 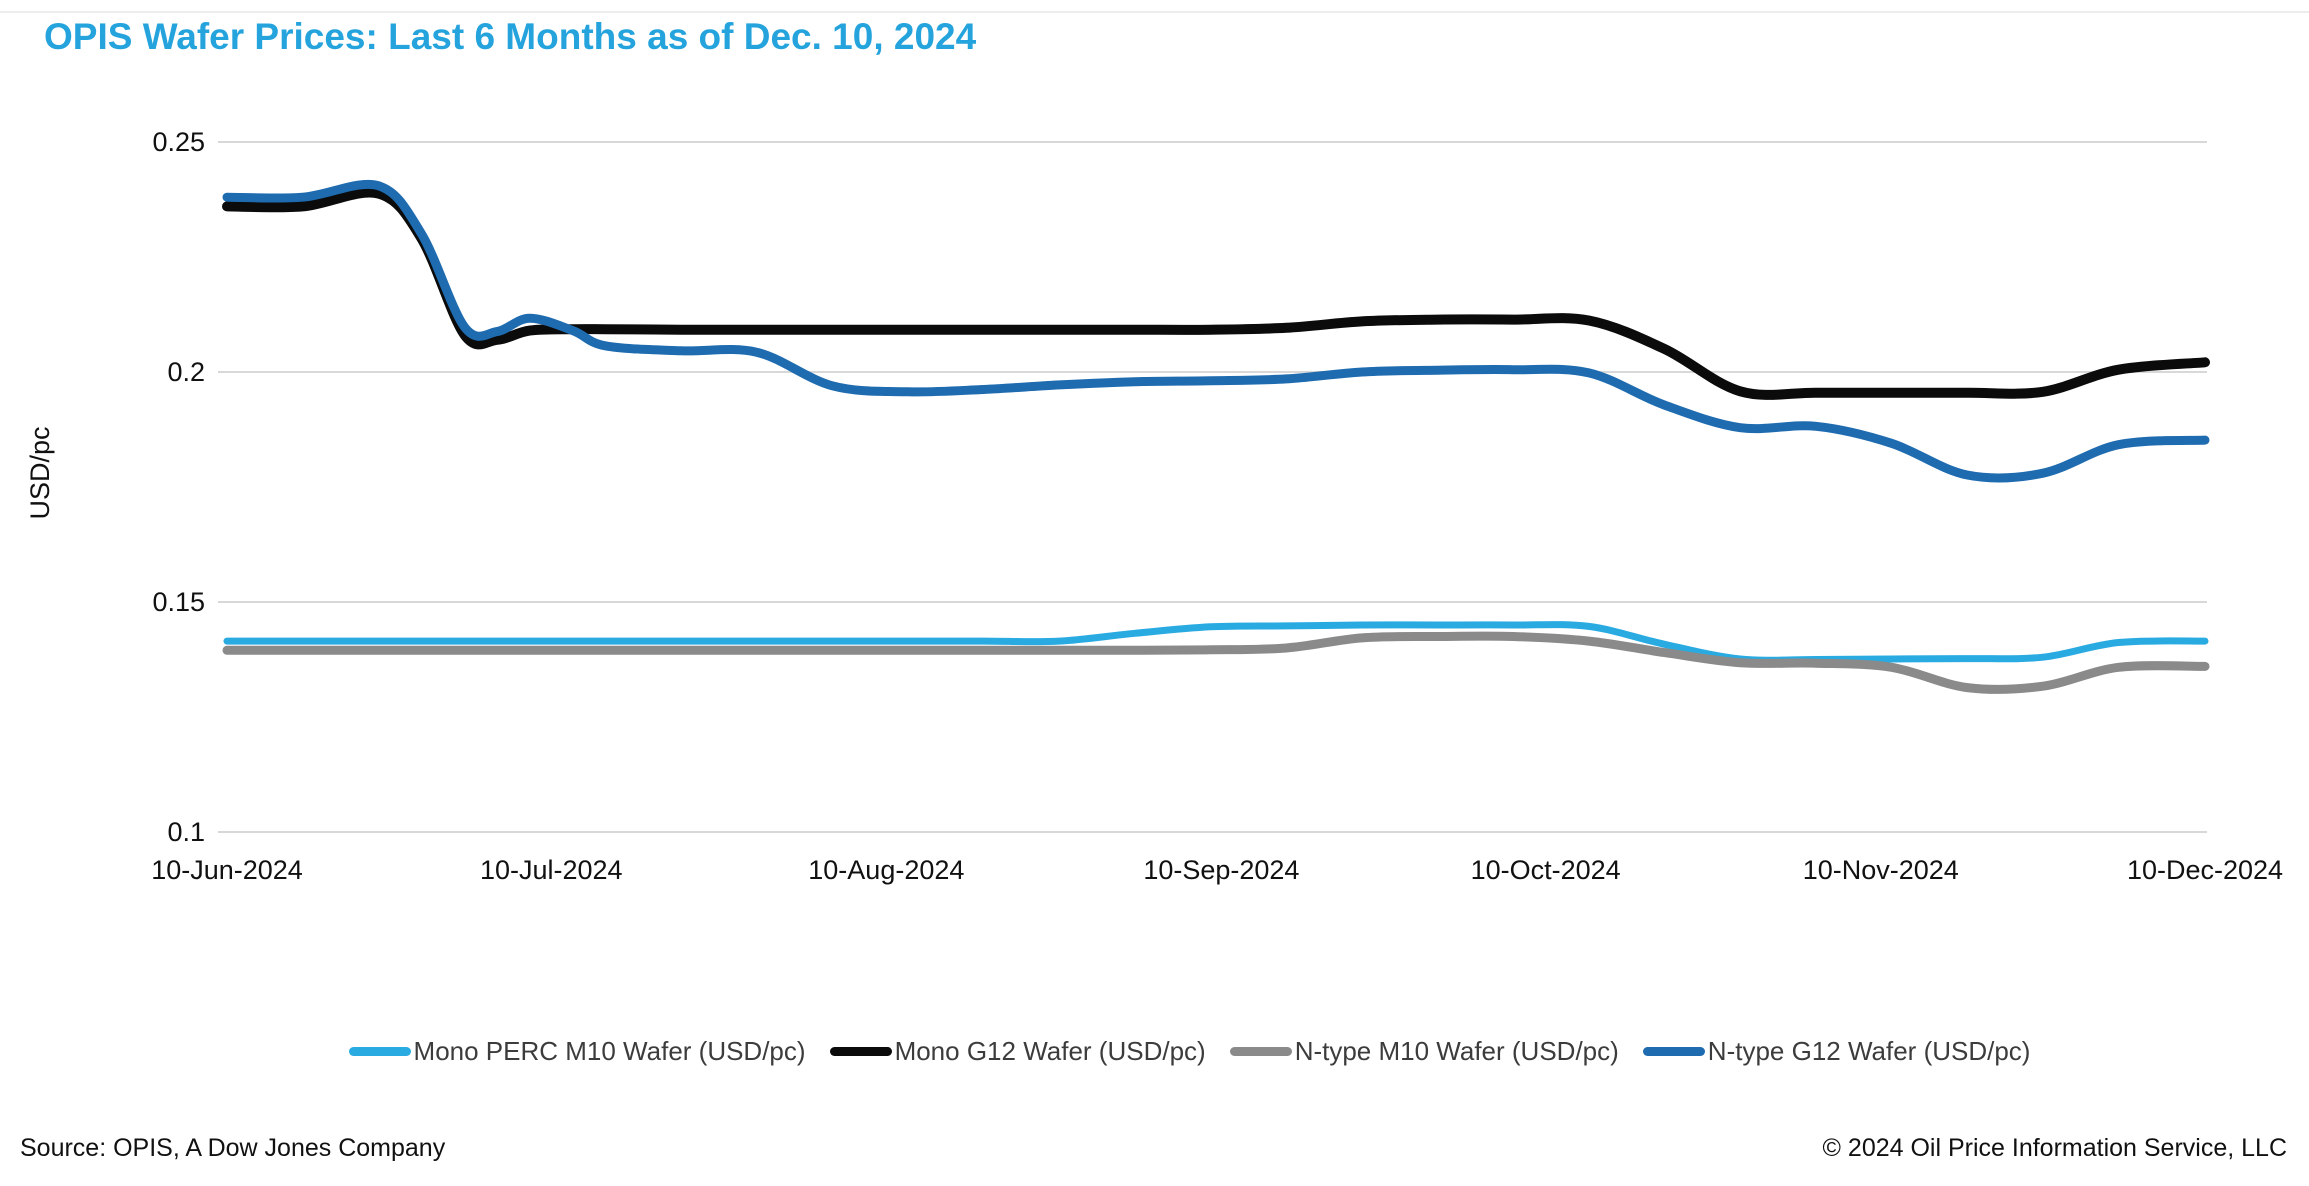 I want to click on x-tick-label: 10-Dec-2024, so click(x=2205, y=870).